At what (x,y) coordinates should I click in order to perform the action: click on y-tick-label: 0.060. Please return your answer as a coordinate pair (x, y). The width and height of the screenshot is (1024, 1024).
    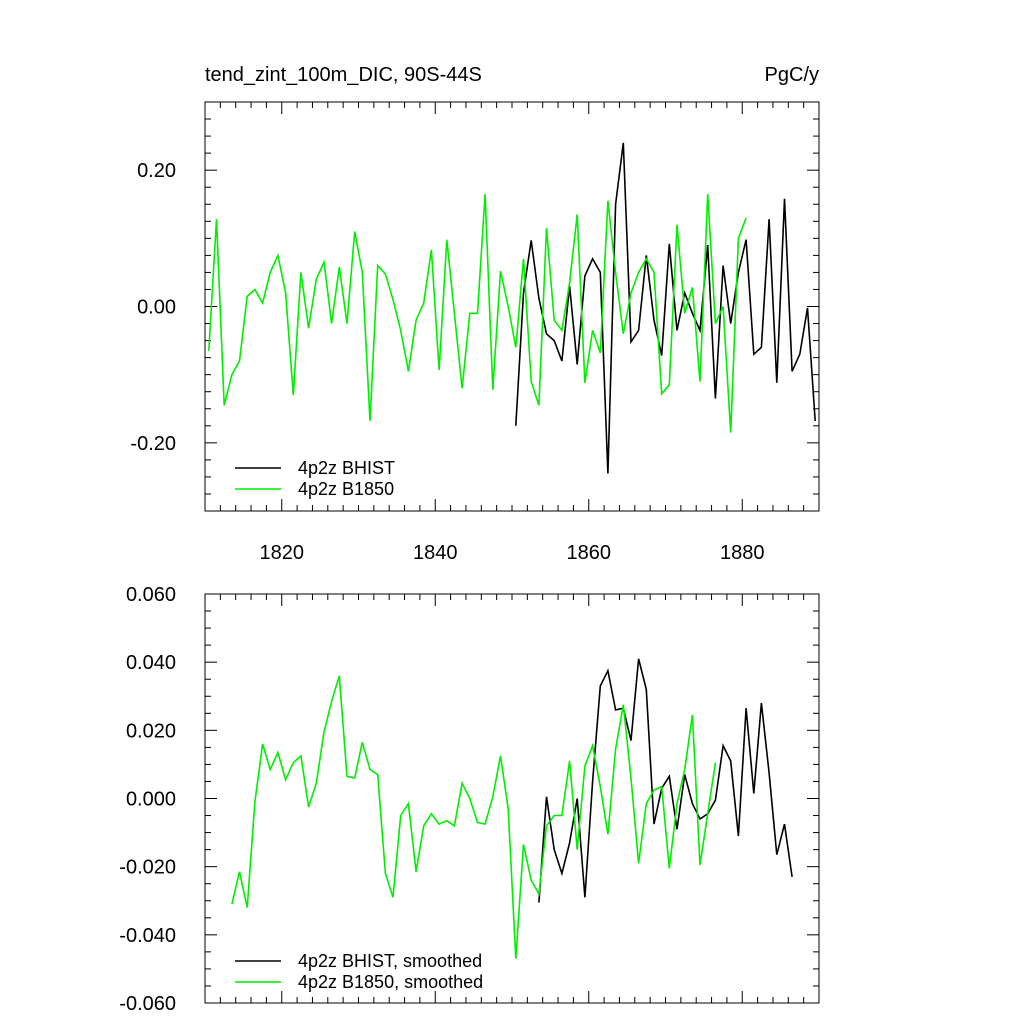
    Looking at the image, I should click on (151, 595).